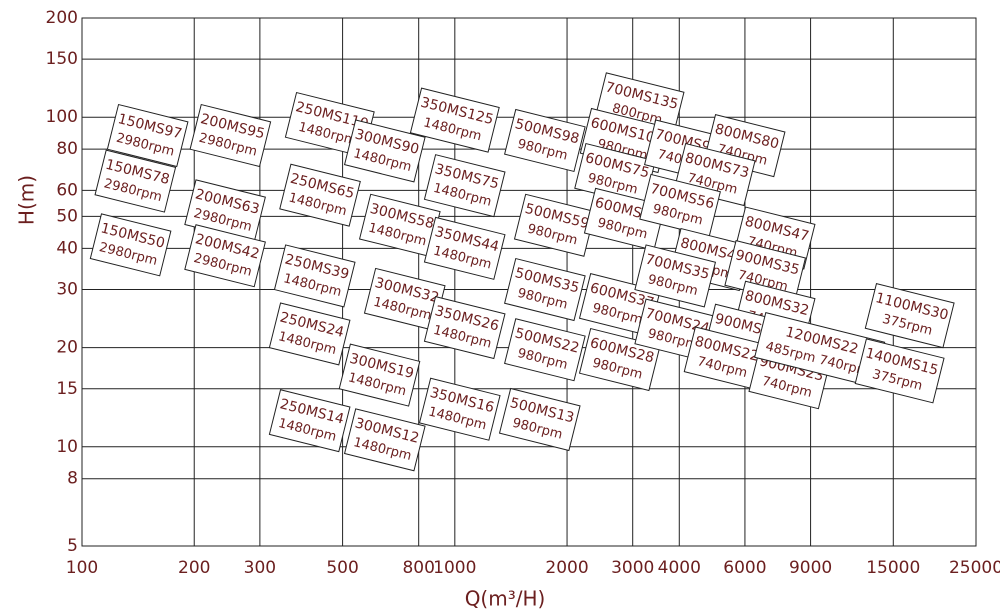 This screenshot has height=616, width=1000. I want to click on y-tick-label: 20, so click(67, 348).